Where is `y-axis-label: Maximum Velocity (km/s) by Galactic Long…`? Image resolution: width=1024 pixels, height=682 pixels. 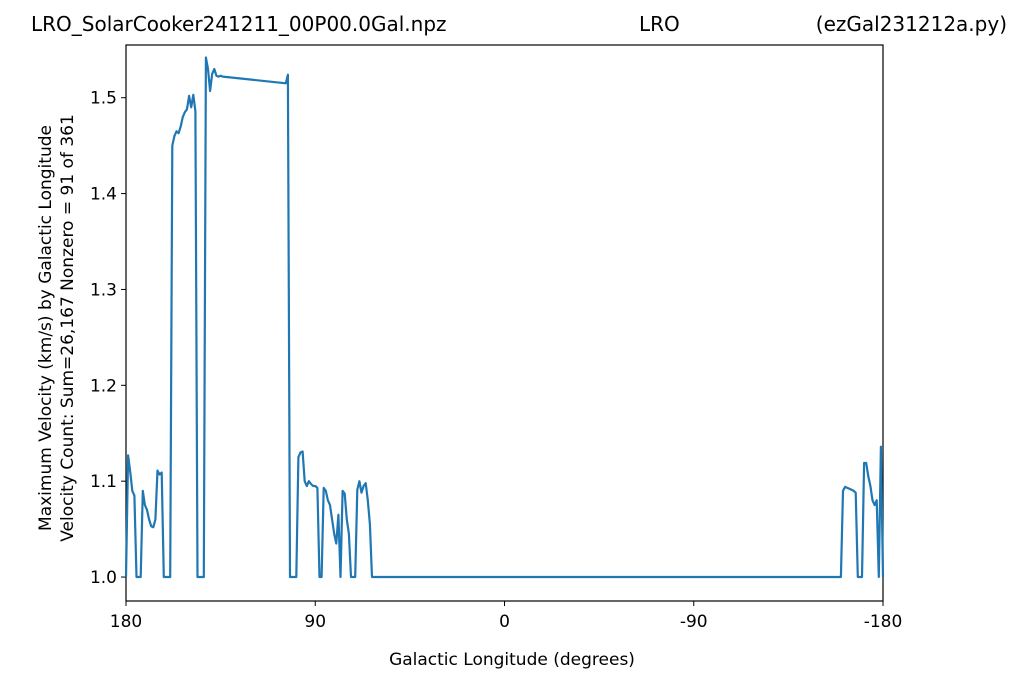
y-axis-label: Maximum Velocity (km/s) by Galactic Long… is located at coordinates (57, 328).